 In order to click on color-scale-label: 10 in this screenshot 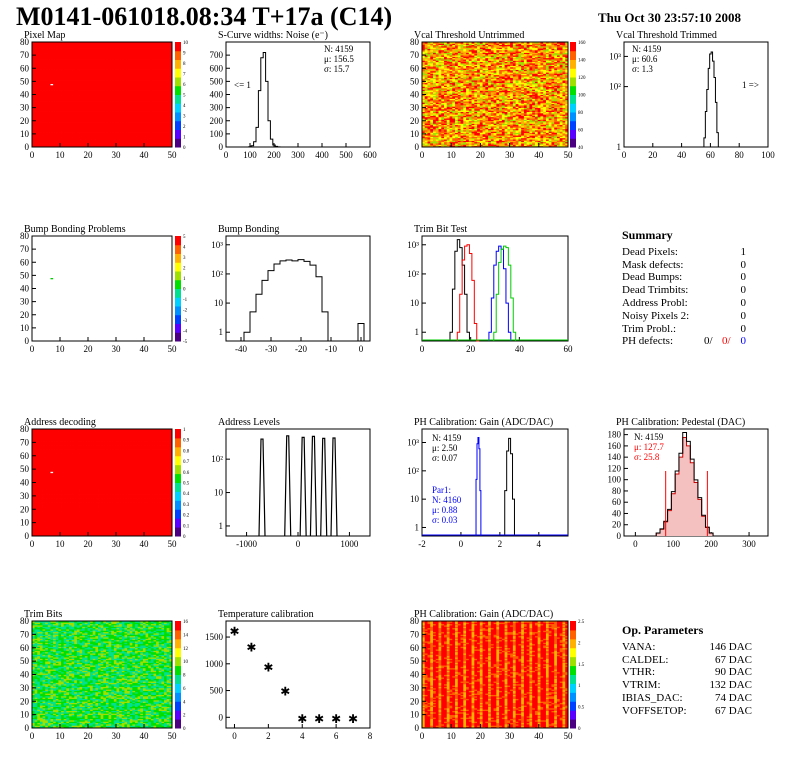, I will do `click(186, 43)`.